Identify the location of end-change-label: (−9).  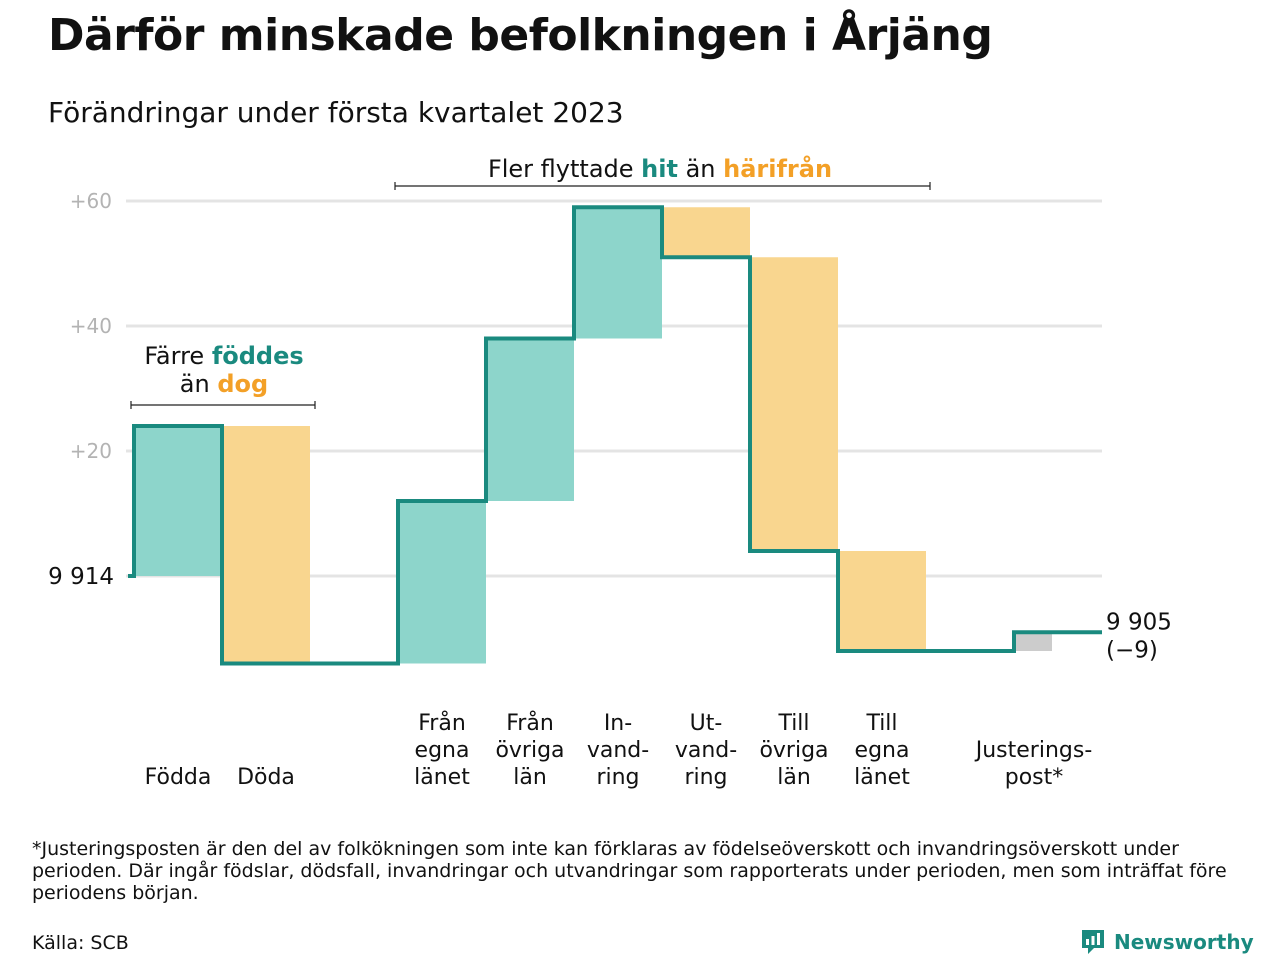
(1132, 650).